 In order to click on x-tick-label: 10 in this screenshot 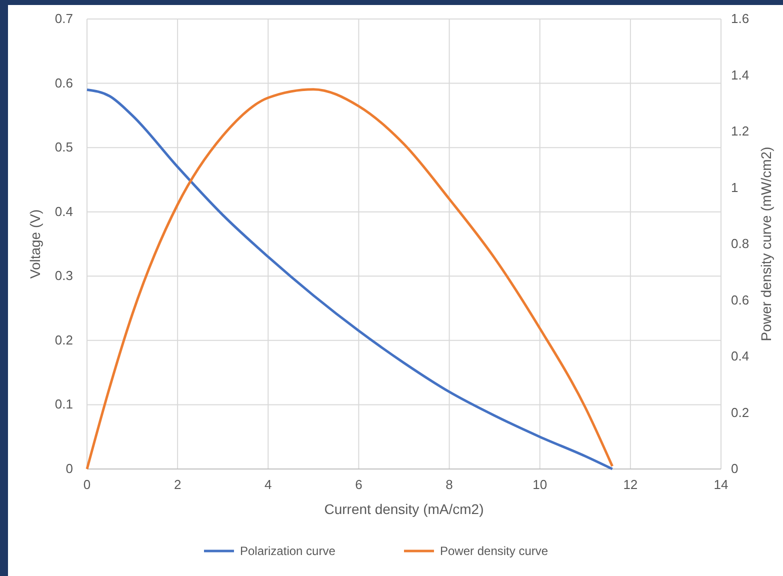, I will do `click(540, 484)`.